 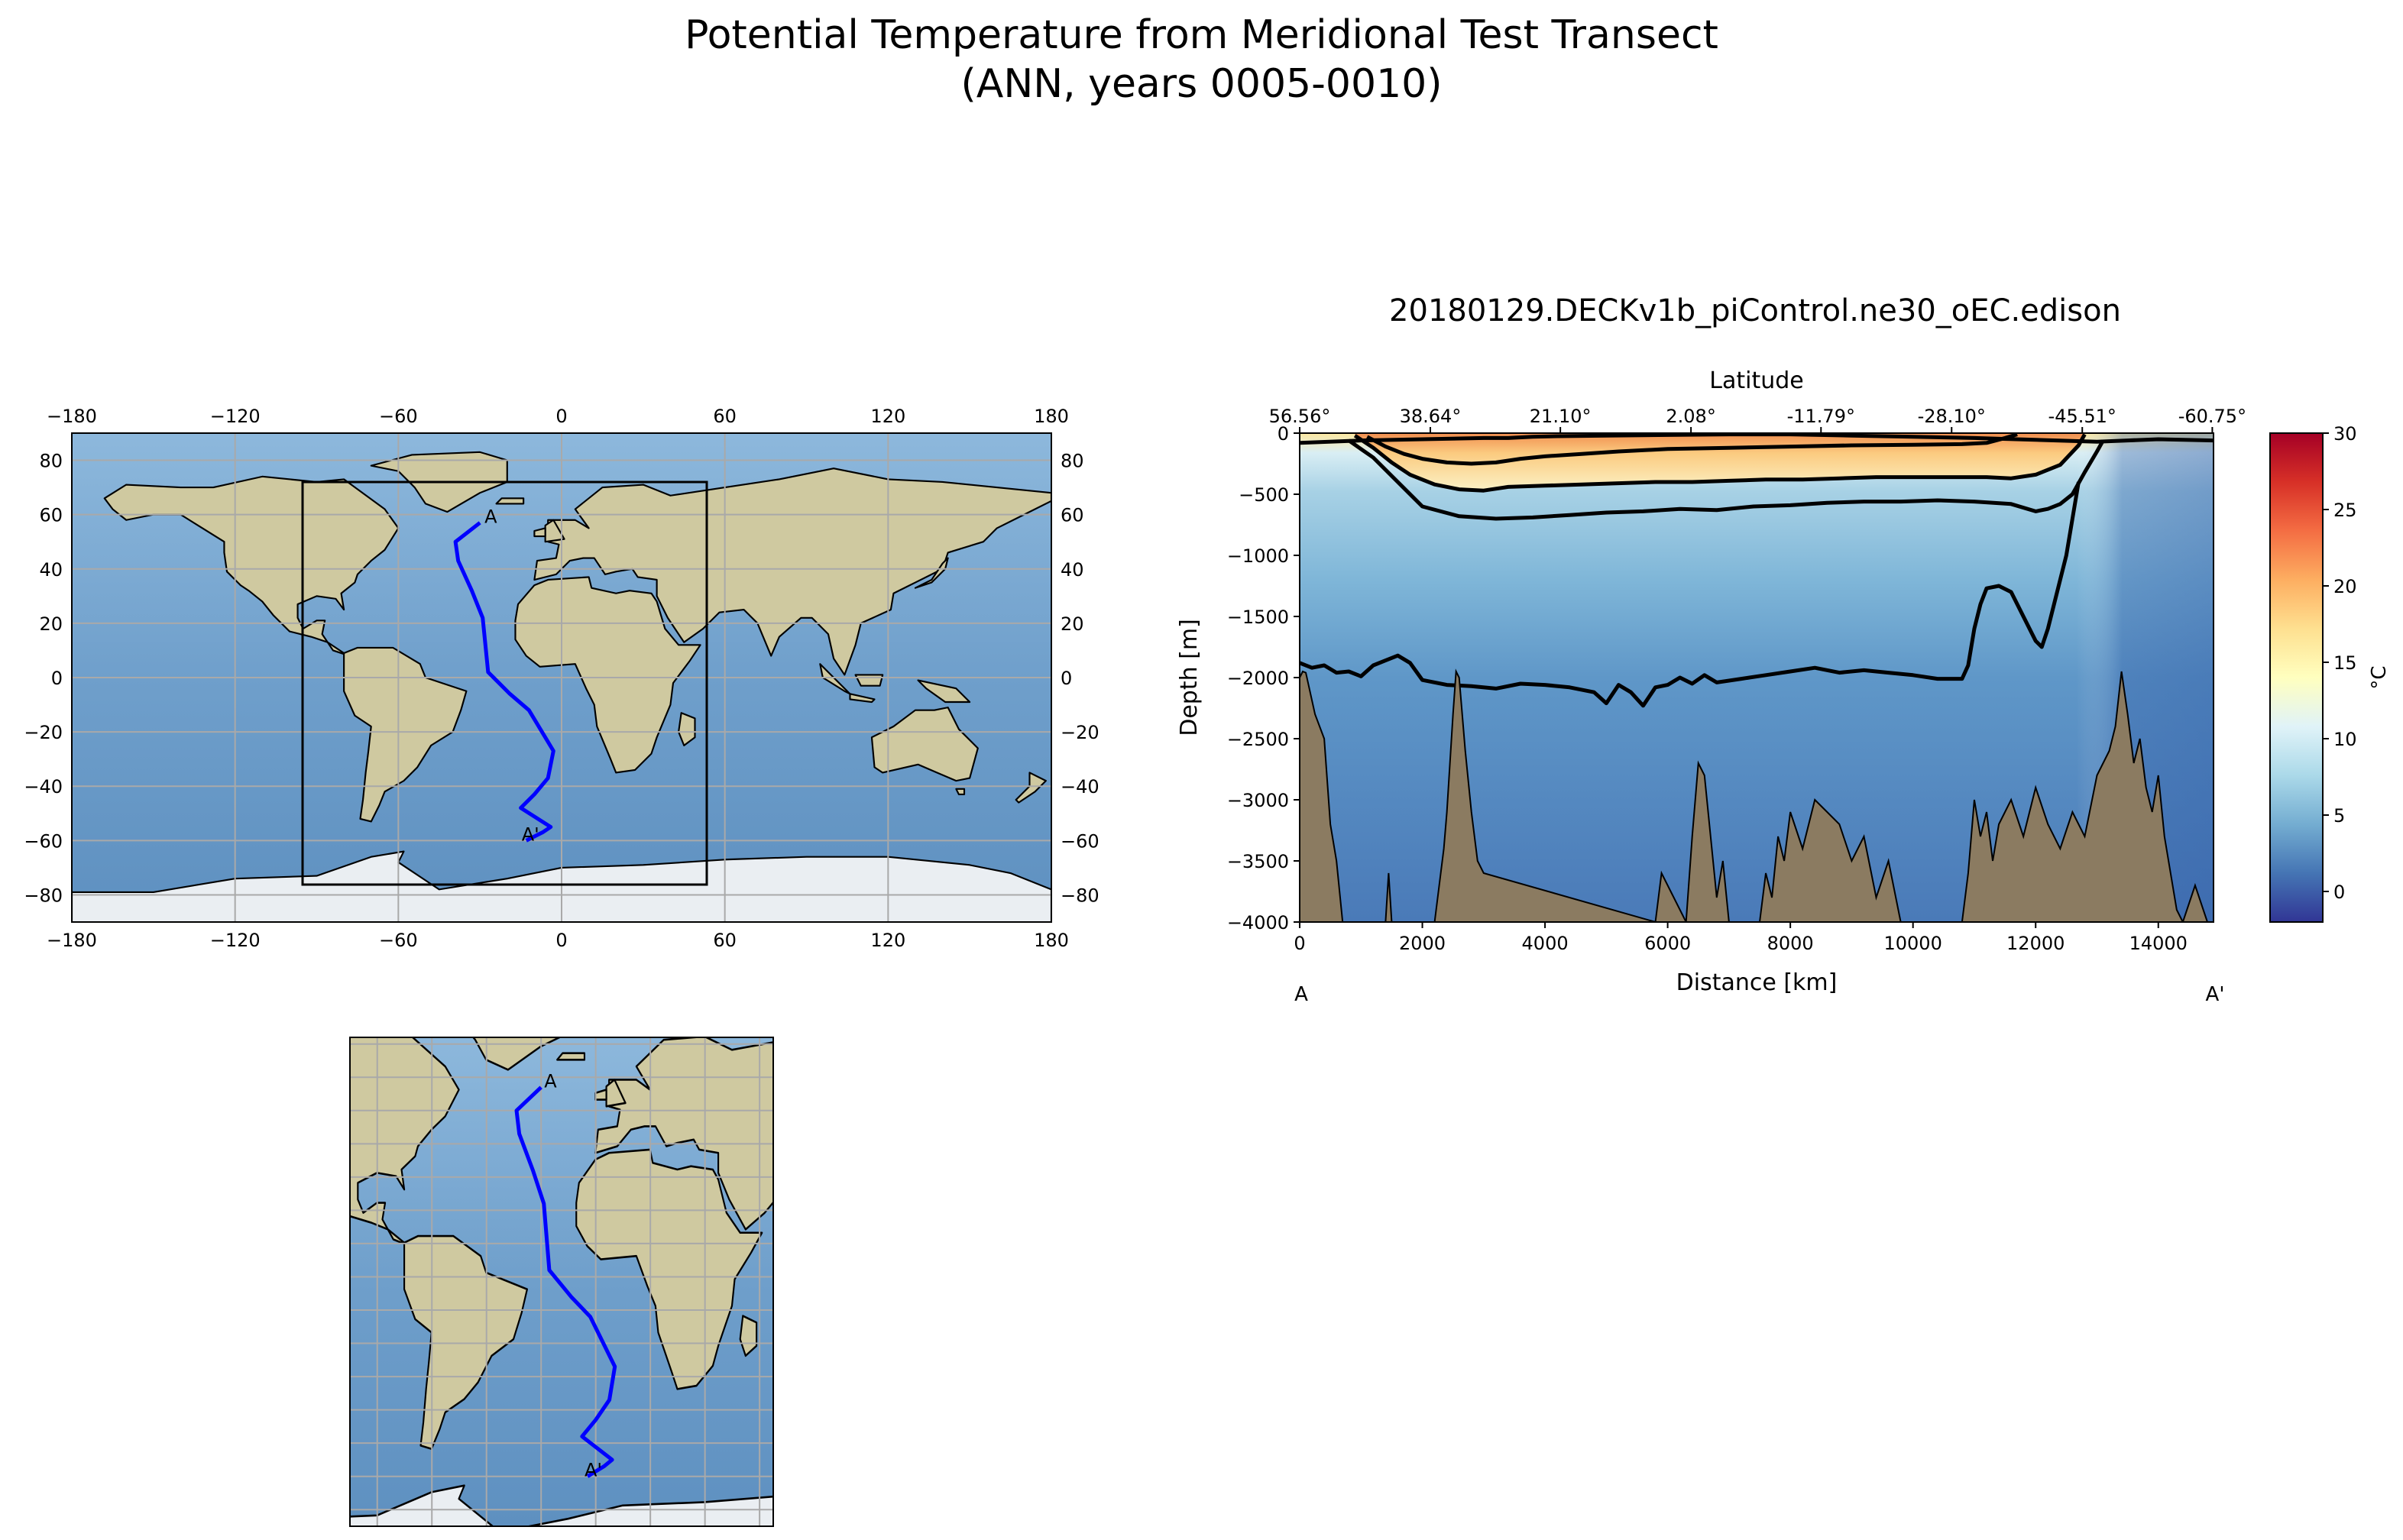 I want to click on map-lat-tick-left: −20, so click(x=43, y=732).